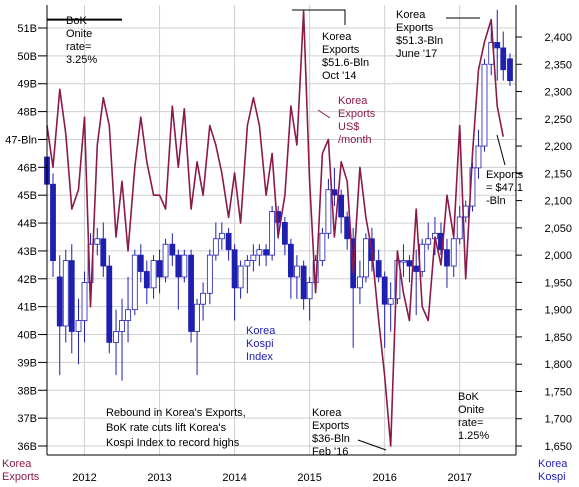 The height and width of the screenshot is (487, 579). I want to click on annotation-exports-label-line: US$, so click(348, 127).